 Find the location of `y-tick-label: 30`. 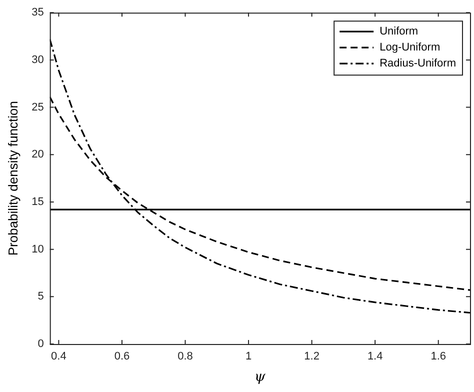

y-tick-label: 30 is located at coordinates (38, 60).